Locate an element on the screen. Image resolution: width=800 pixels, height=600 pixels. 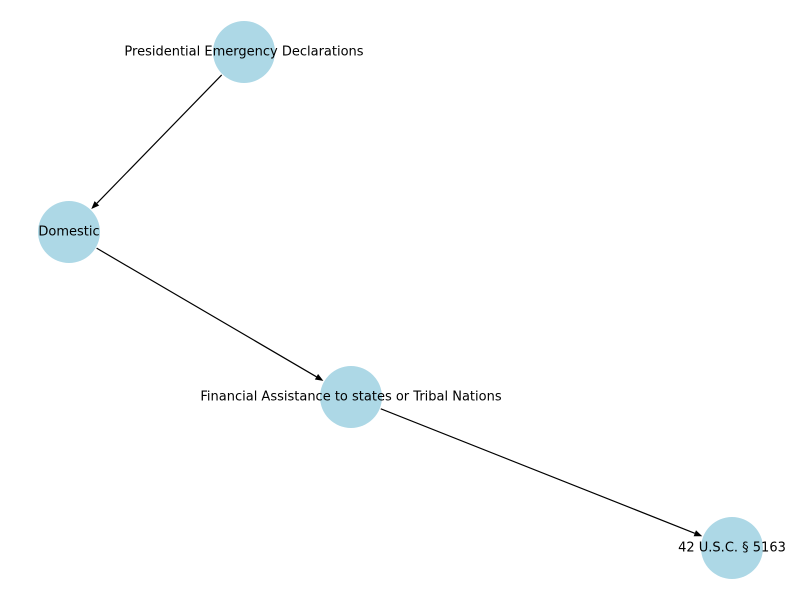
node-presidential-emergency-declarations: Presidential Emergency Declarations is located at coordinates (244, 52).